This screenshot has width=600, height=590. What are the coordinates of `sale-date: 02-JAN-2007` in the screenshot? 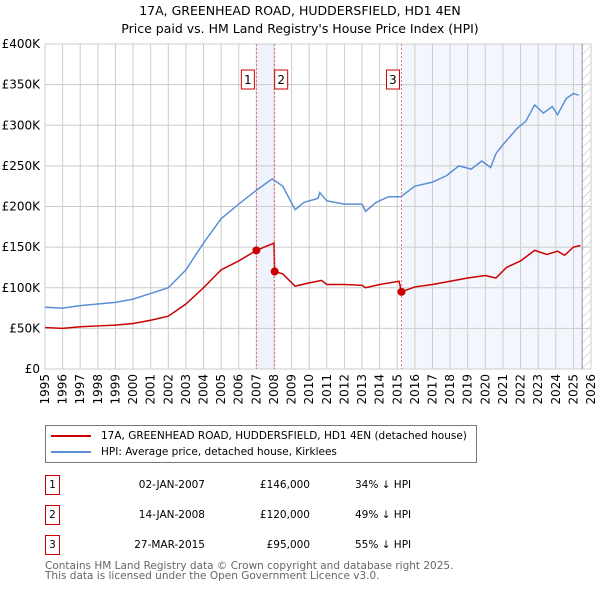 It's located at (171, 485).